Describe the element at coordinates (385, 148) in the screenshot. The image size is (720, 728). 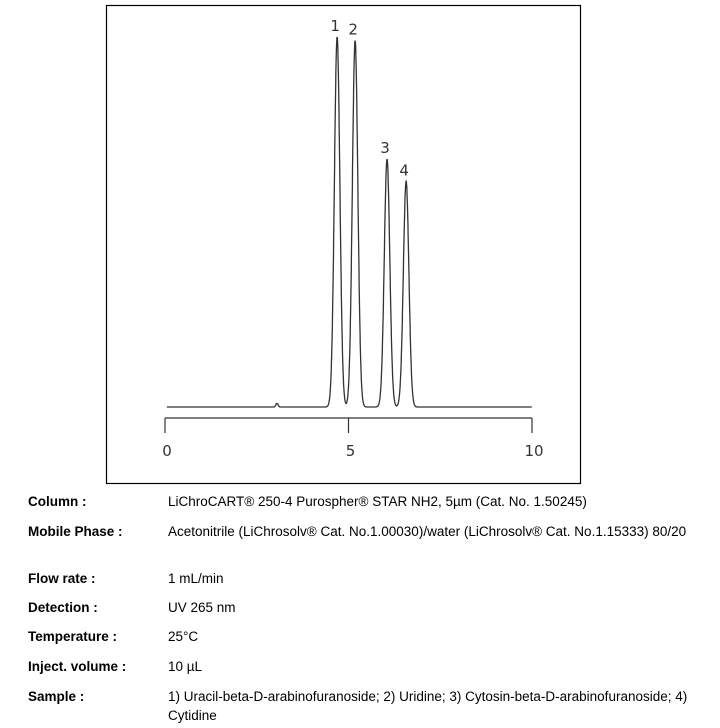
I see `peak-label-3: 3` at that location.